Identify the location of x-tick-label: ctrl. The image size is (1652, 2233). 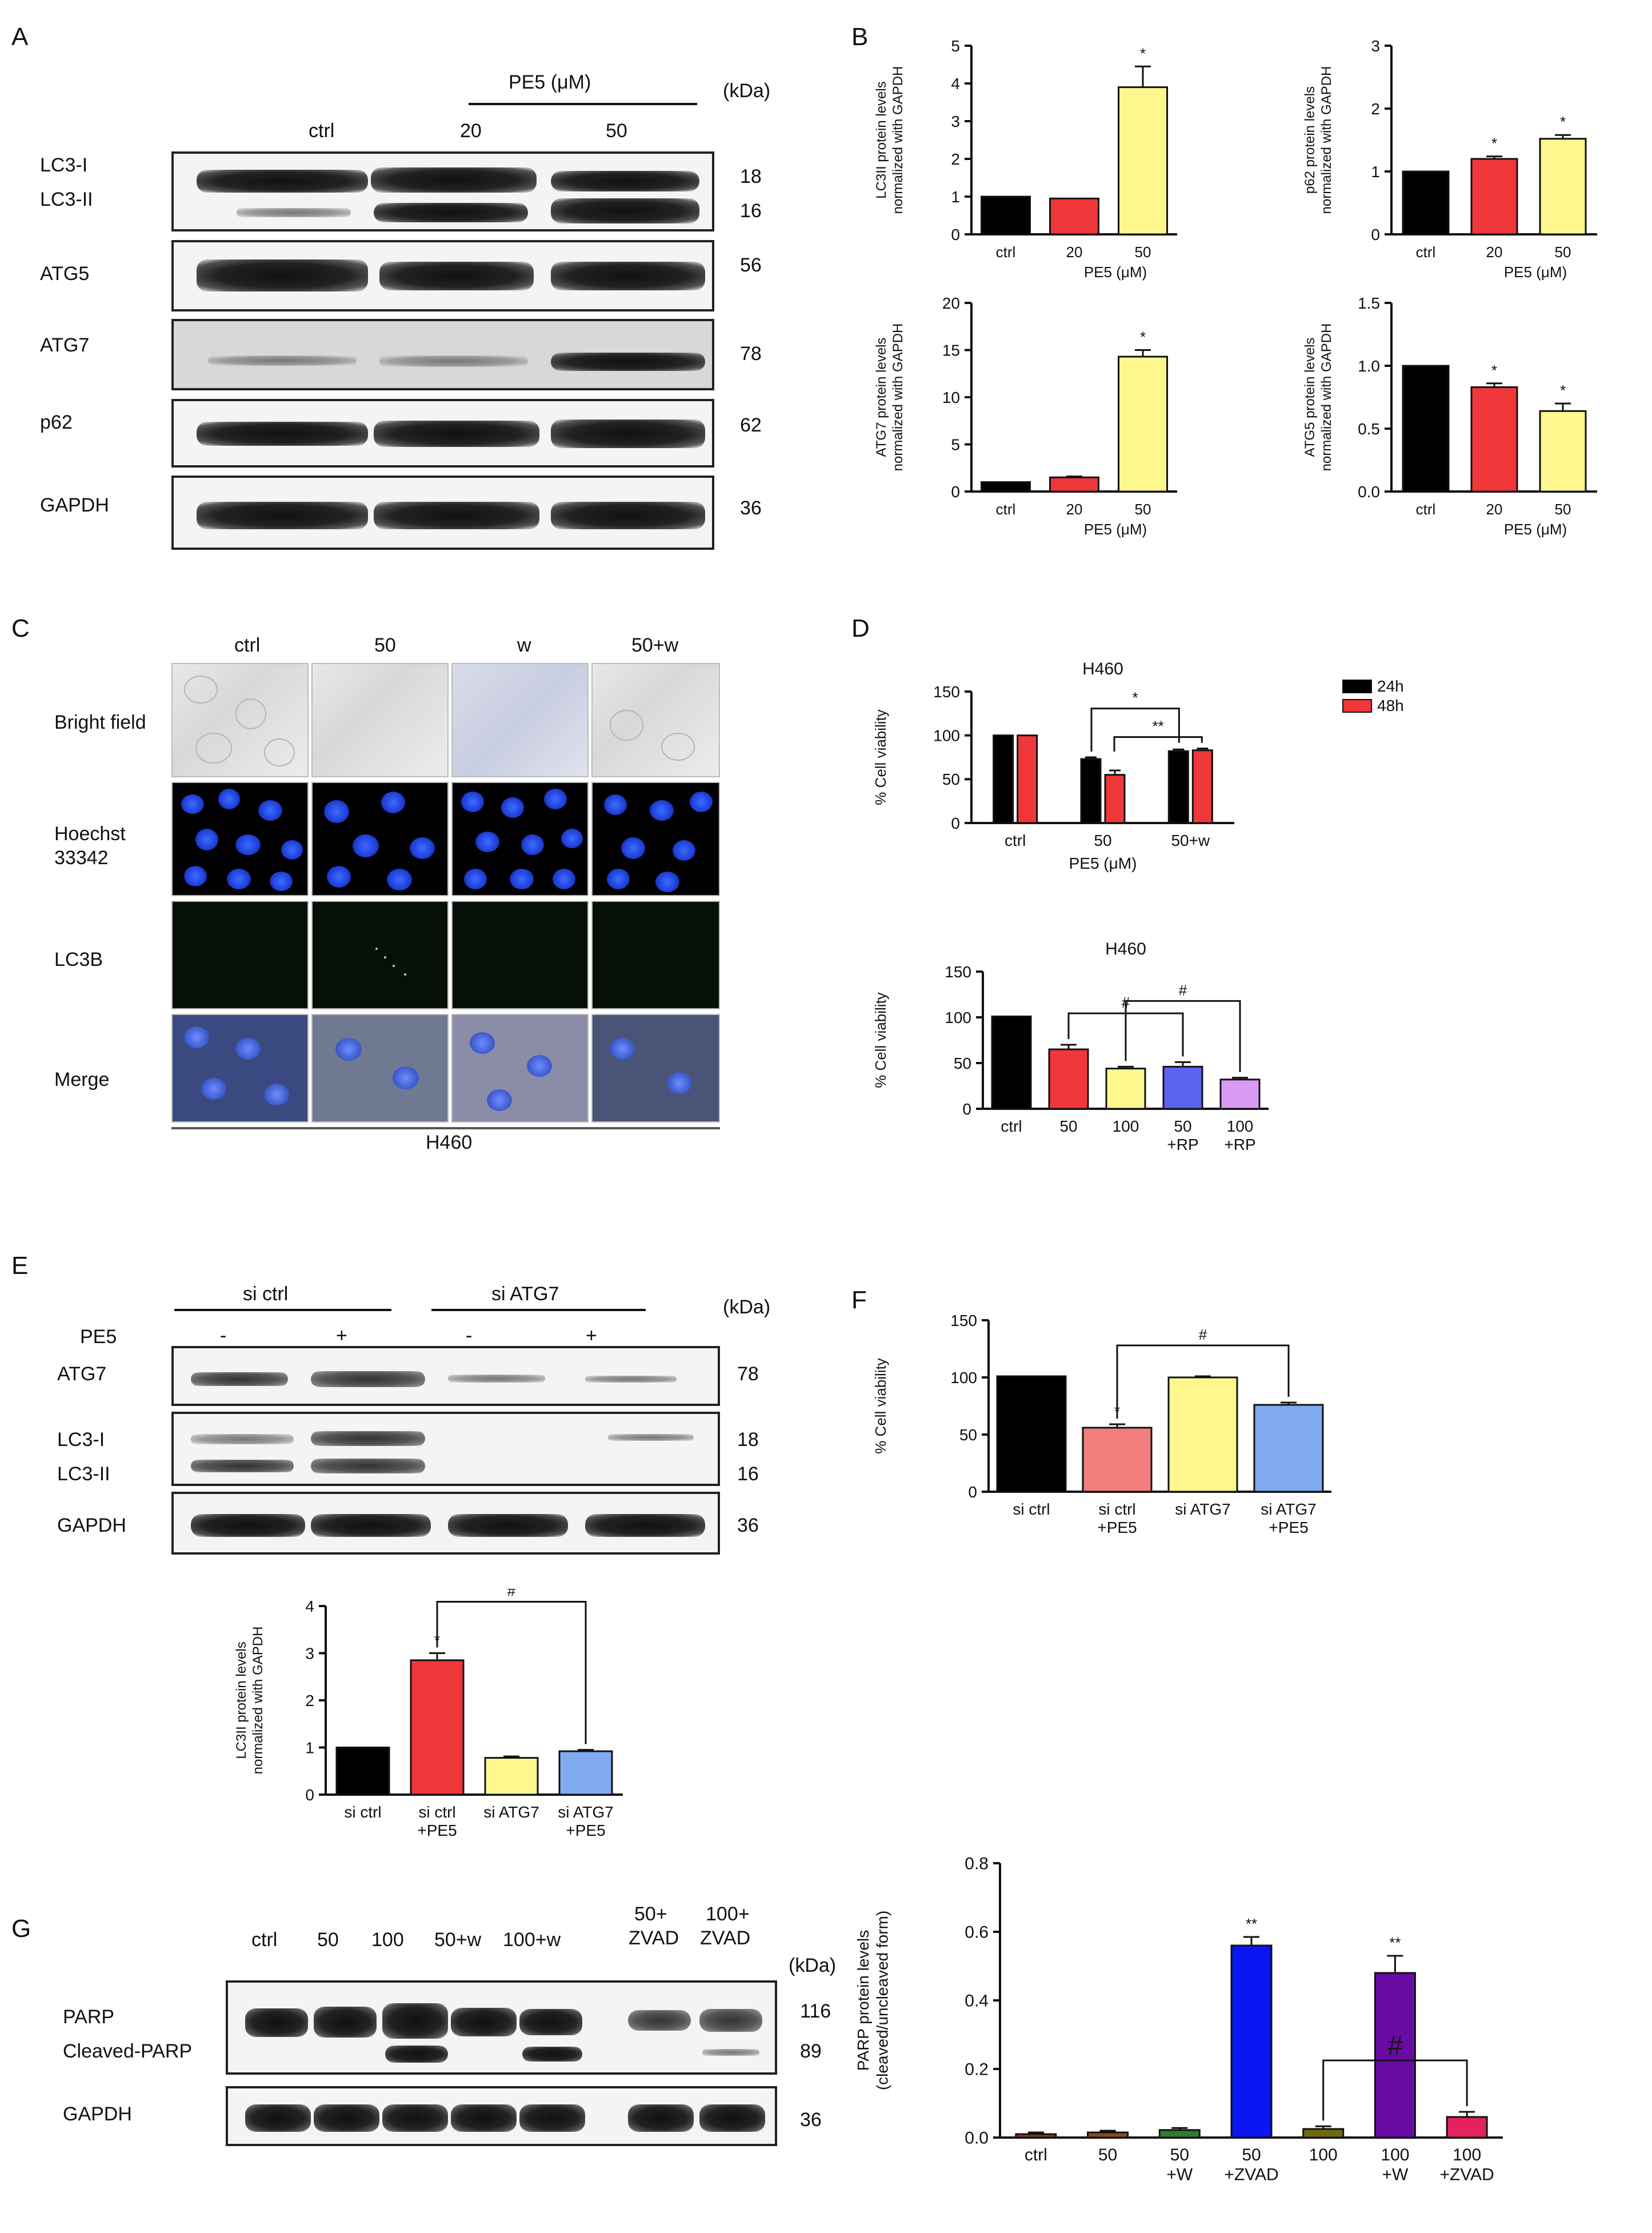
(1426, 252).